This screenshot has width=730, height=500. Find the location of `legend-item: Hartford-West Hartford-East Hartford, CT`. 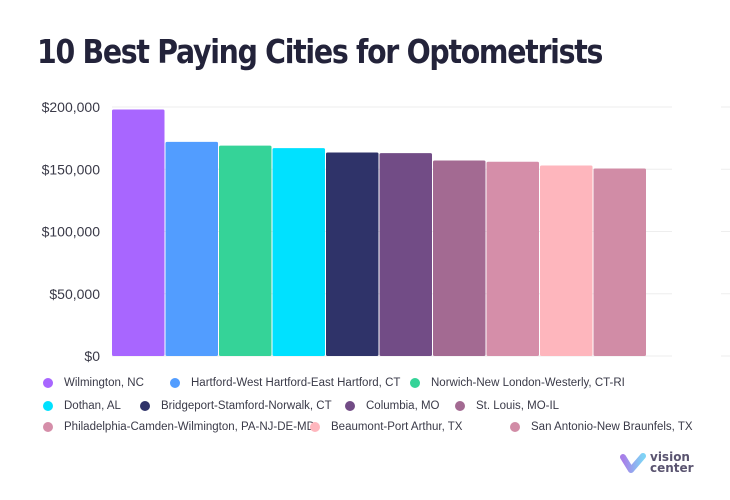

legend-item: Hartford-West Hartford-East Hartford, CT is located at coordinates (285, 383).